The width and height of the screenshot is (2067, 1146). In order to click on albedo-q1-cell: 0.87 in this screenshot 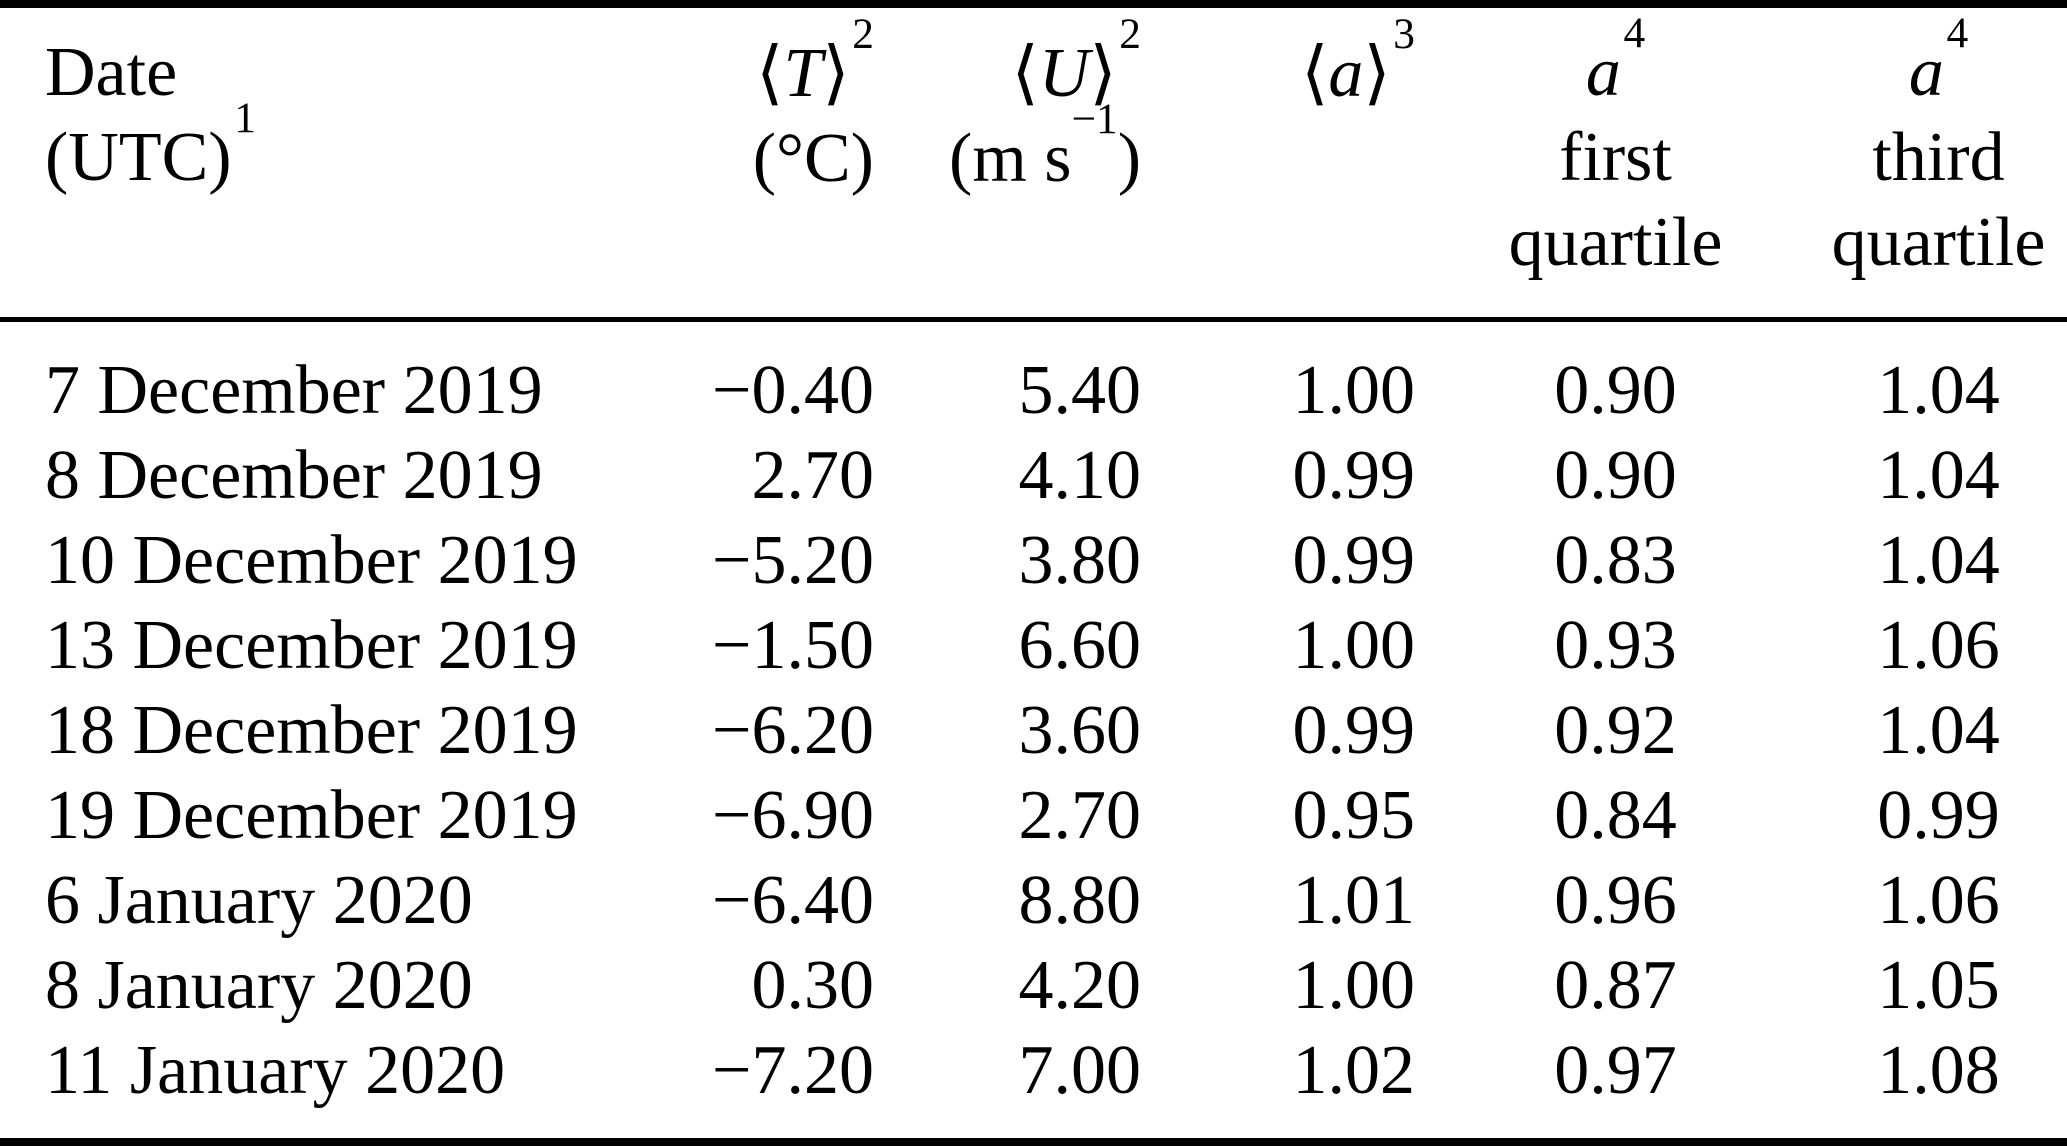, I will do `click(1615, 985)`.